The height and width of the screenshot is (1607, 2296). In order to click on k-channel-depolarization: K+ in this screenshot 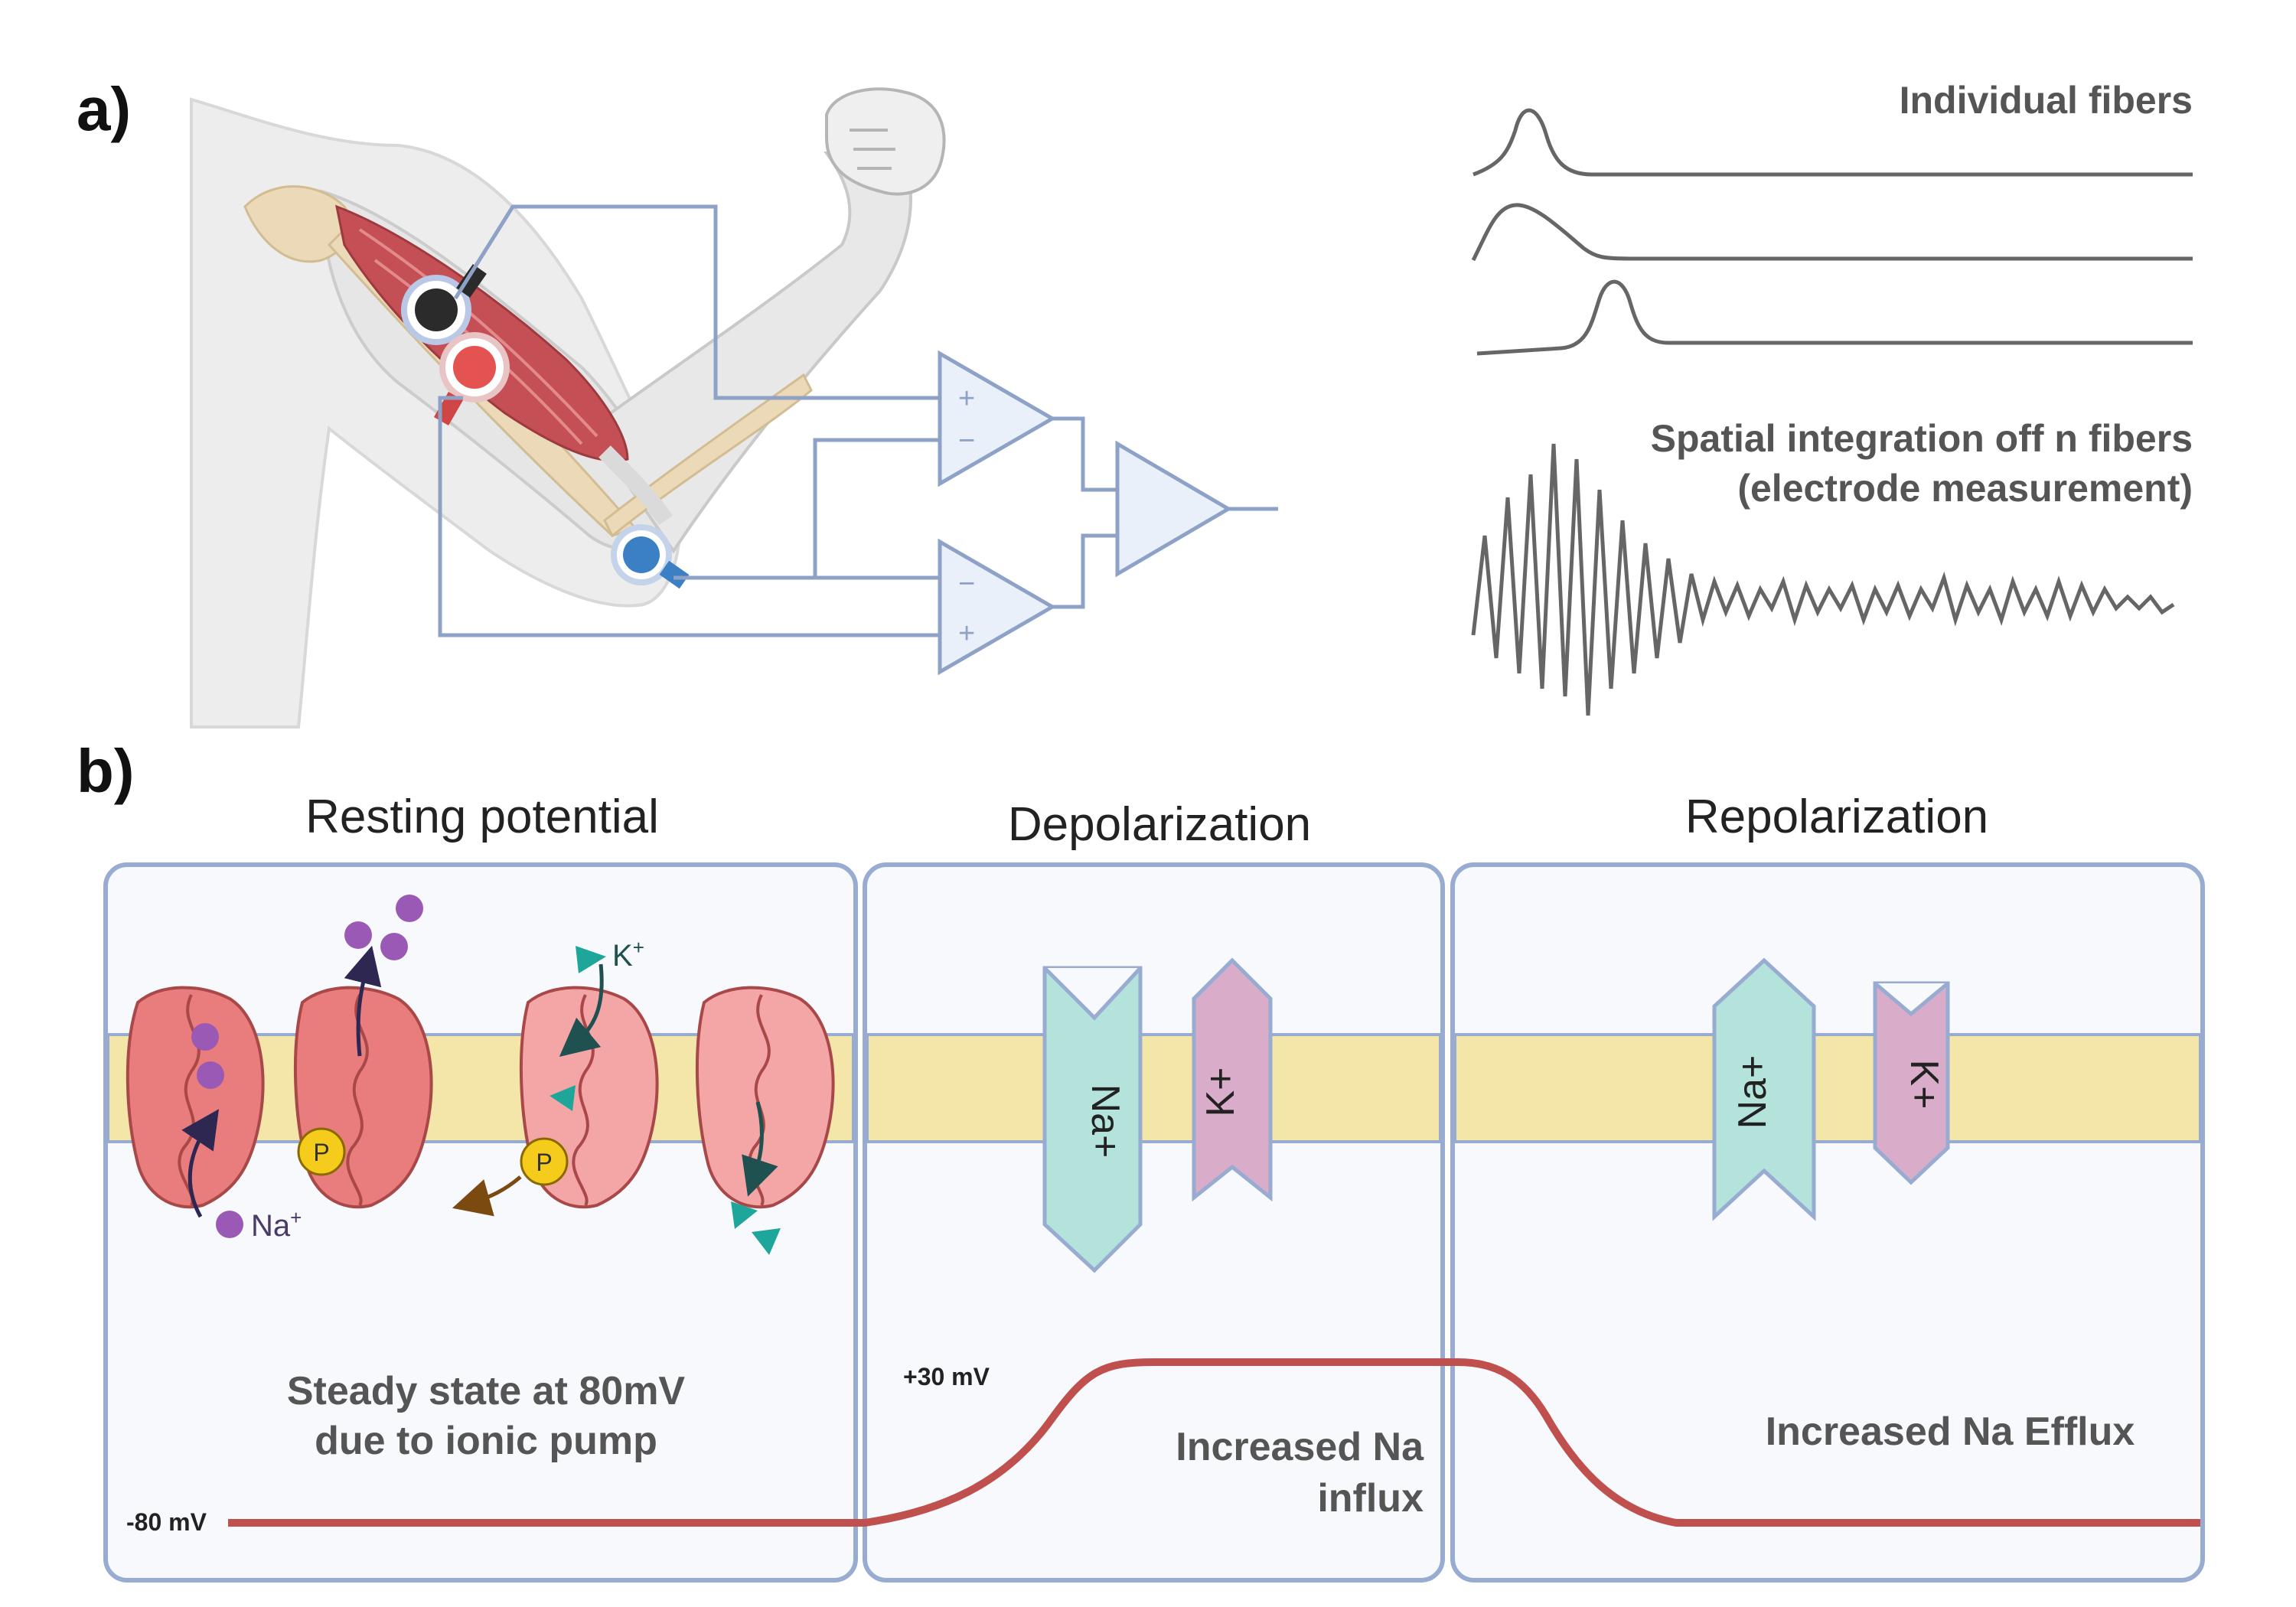, I will do `click(1232, 1079)`.